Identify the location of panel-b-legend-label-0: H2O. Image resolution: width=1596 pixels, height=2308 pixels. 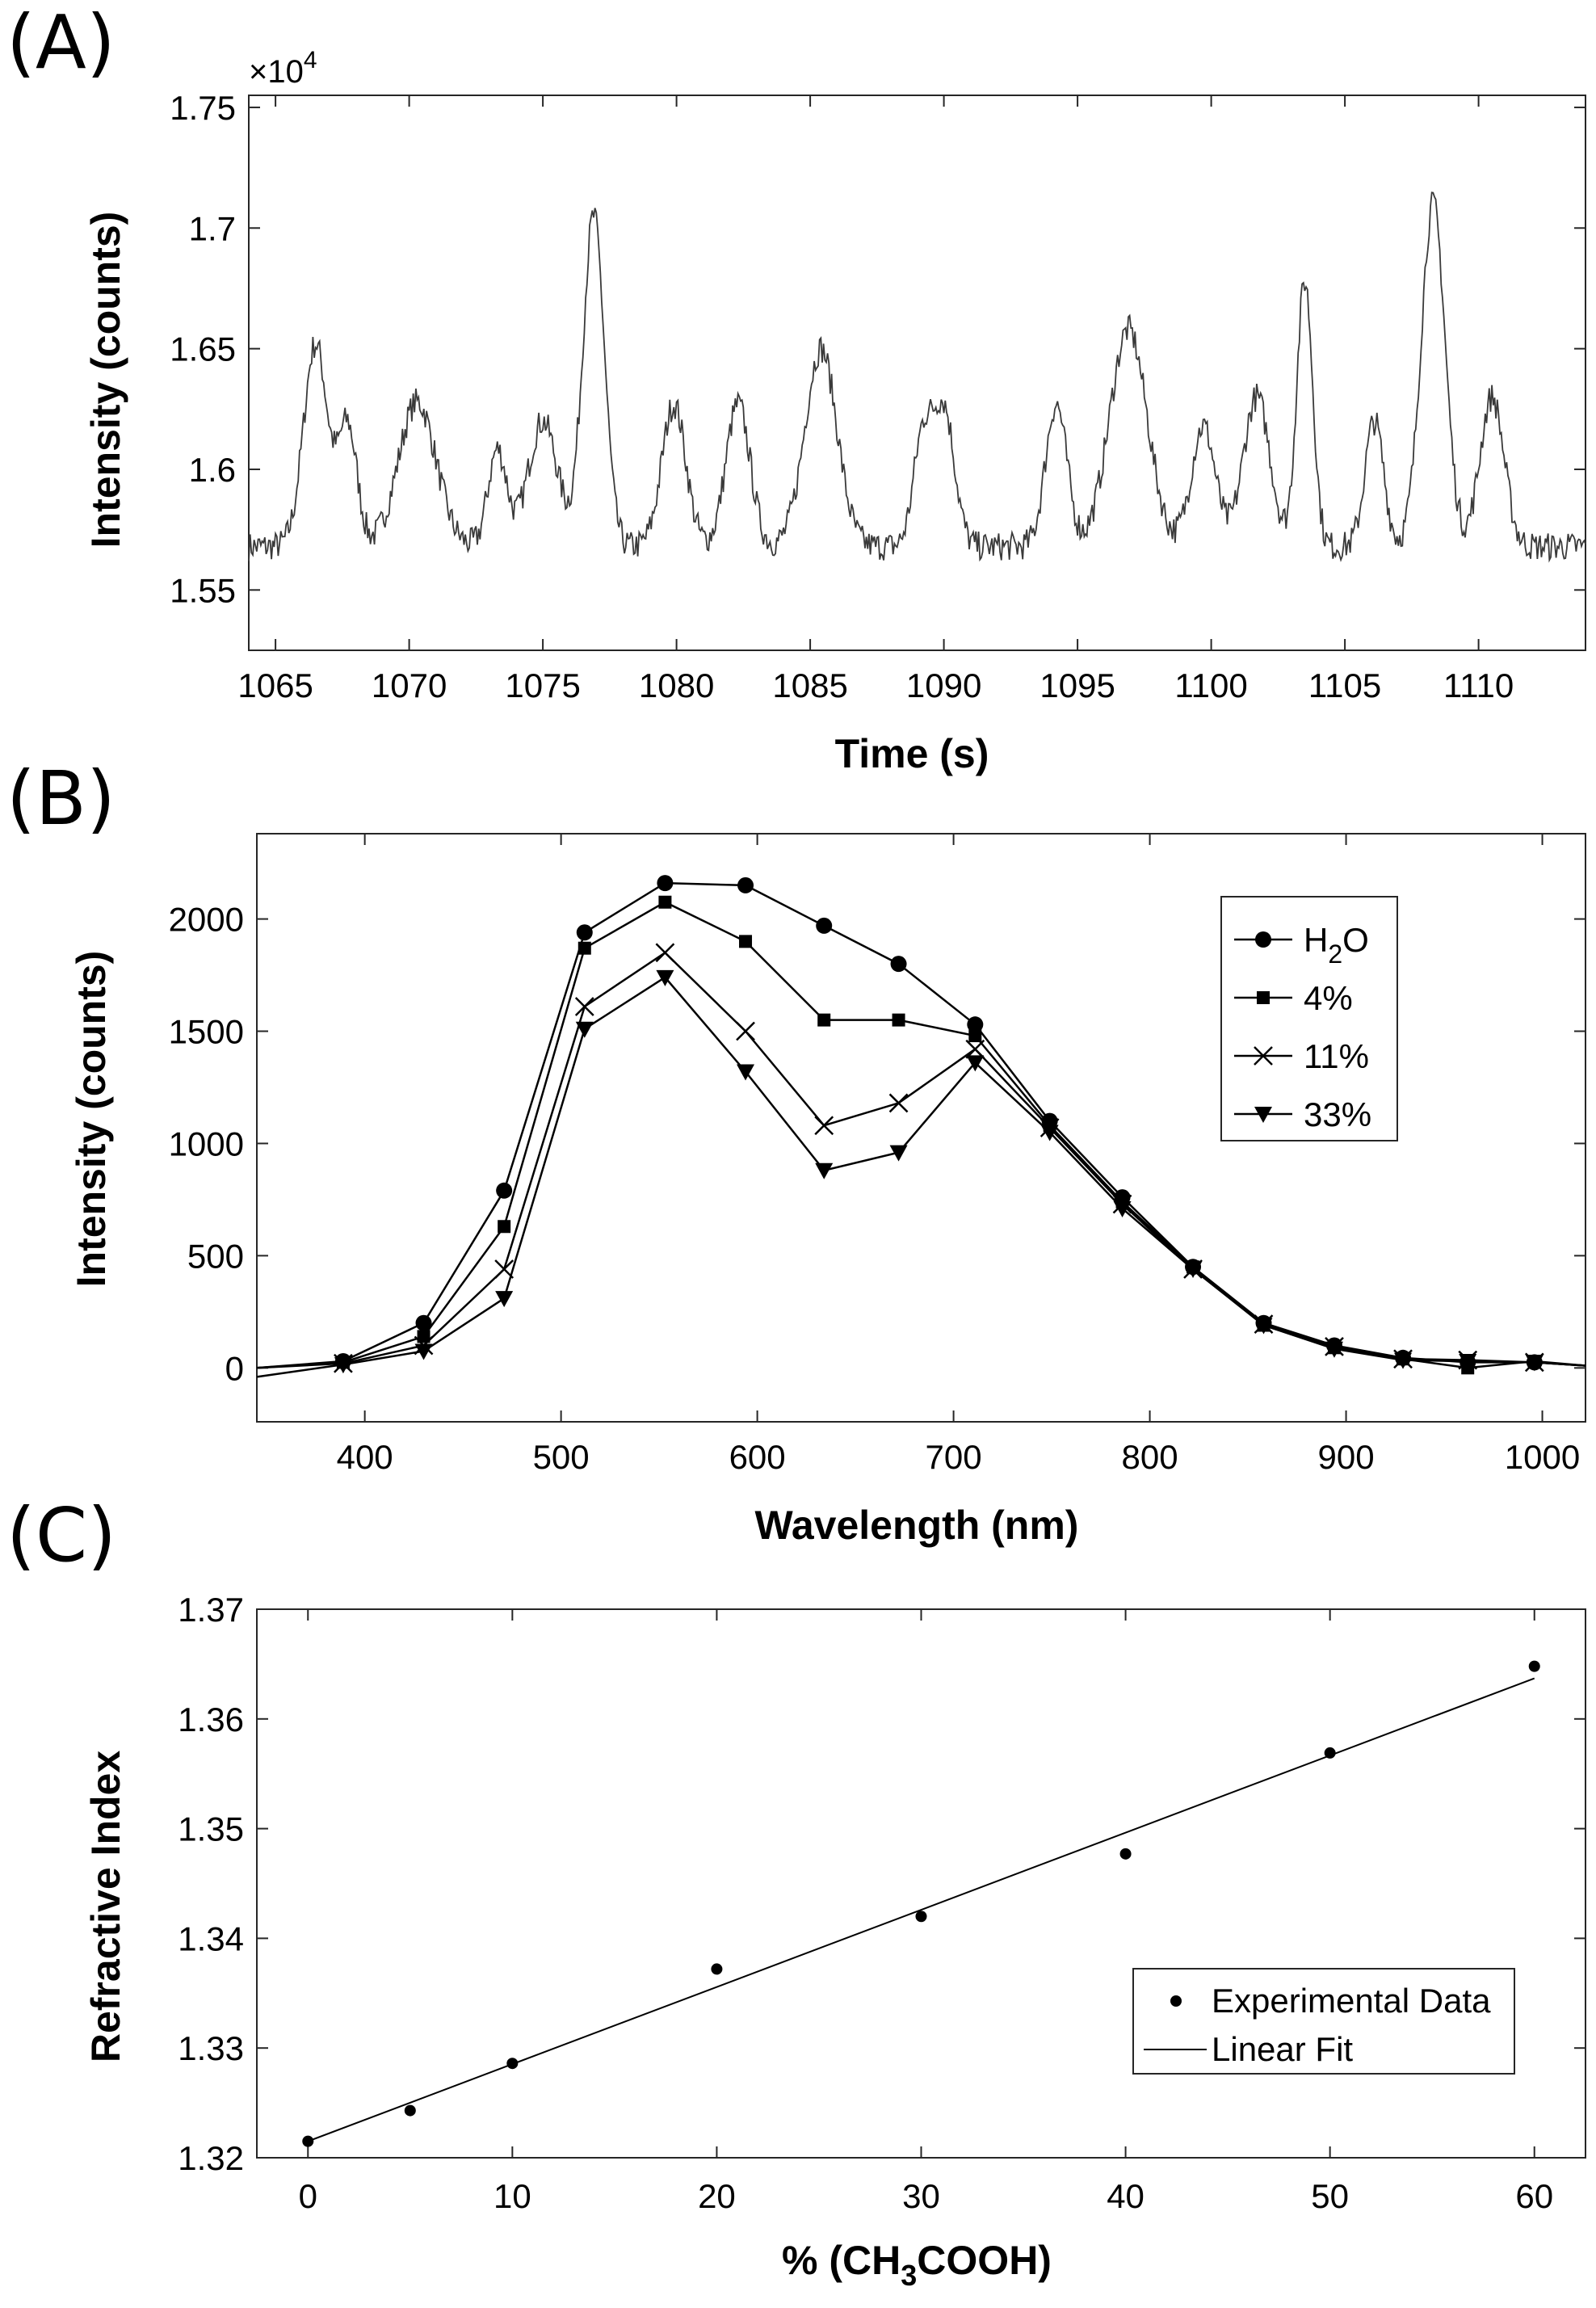
(1336, 945).